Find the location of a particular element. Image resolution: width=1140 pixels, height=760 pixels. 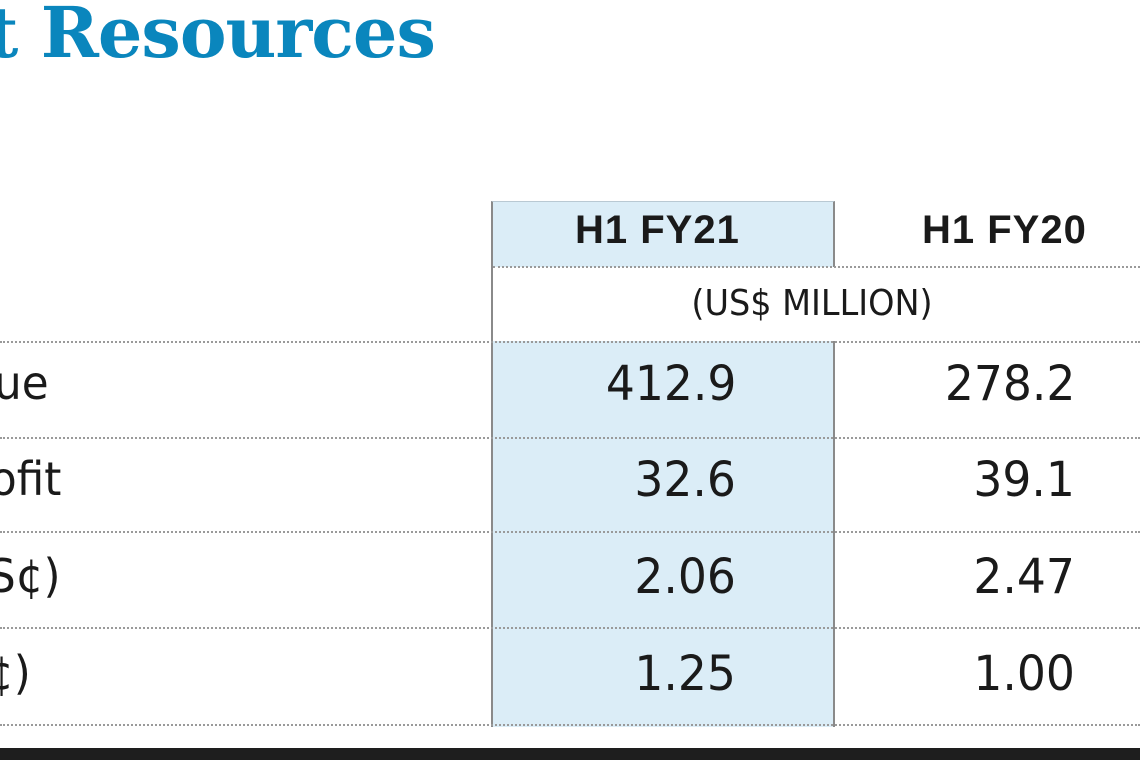

cell-value-fy21: 1.25 is located at coordinates (685, 674).